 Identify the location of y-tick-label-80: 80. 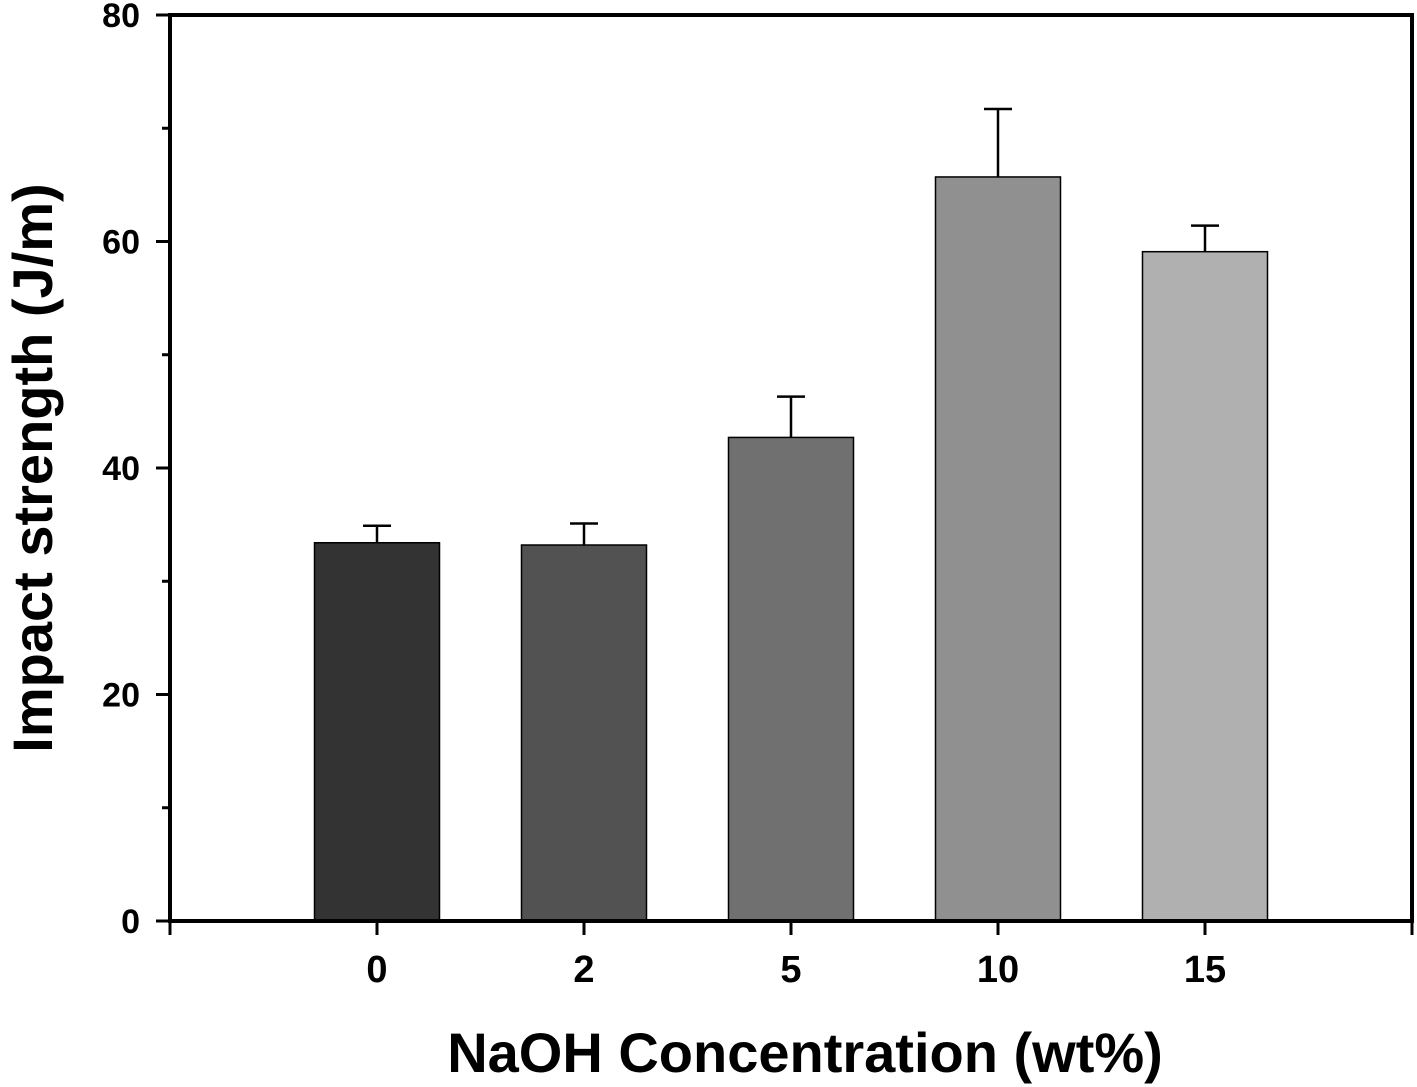
(121, 17).